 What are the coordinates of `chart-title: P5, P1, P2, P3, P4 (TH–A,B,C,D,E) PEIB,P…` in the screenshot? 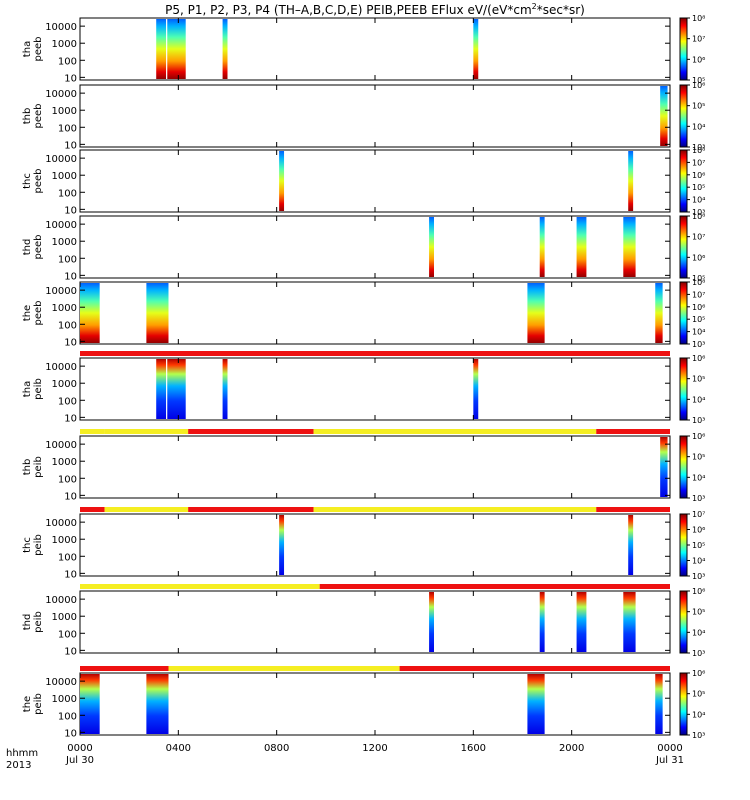 It's located at (375, 9).